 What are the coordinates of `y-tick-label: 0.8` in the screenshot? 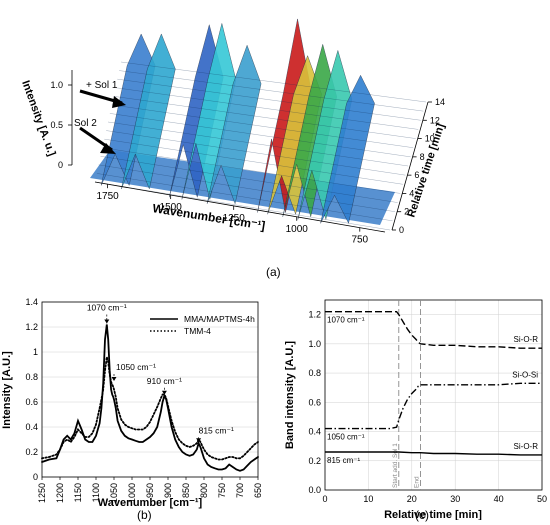 It's located at (31, 377).